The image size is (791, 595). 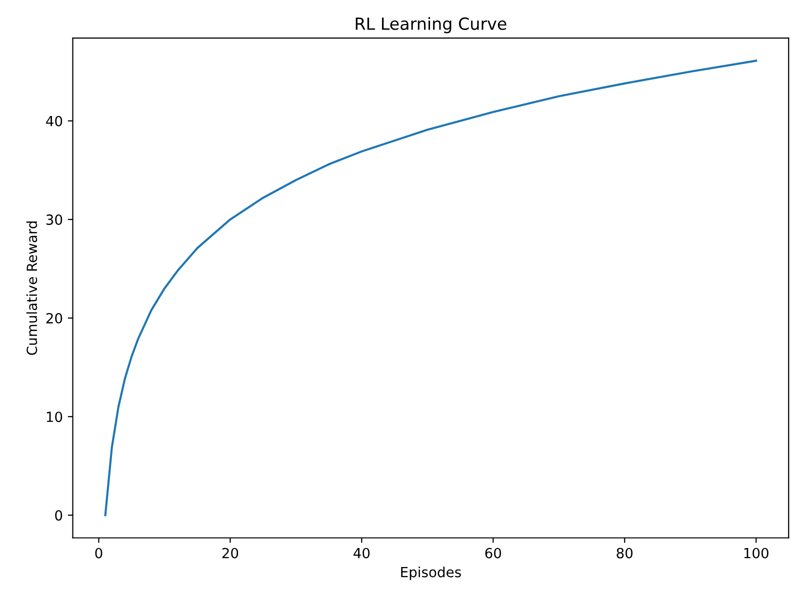 What do you see at coordinates (98, 553) in the screenshot?
I see `x-tick-label: 0` at bounding box center [98, 553].